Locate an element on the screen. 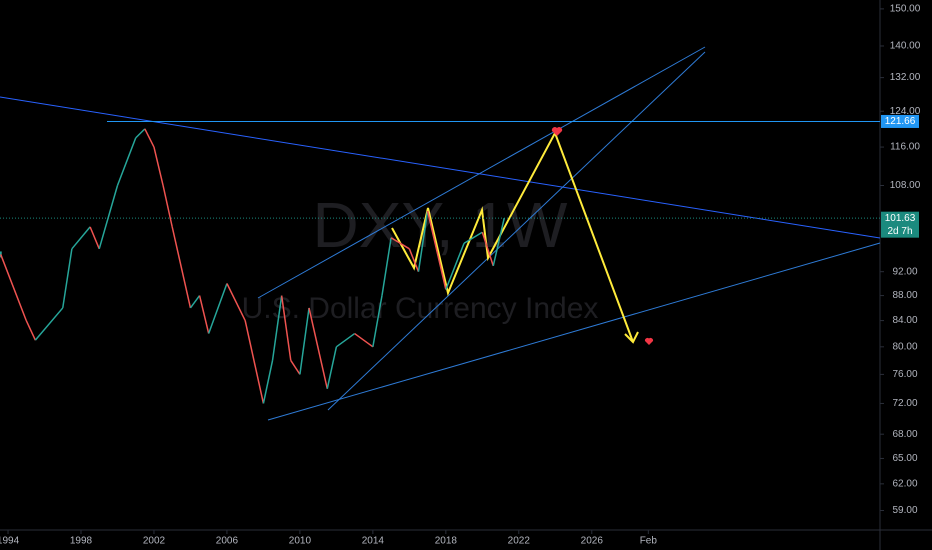  arrowhead is located at coordinates (631, 337).